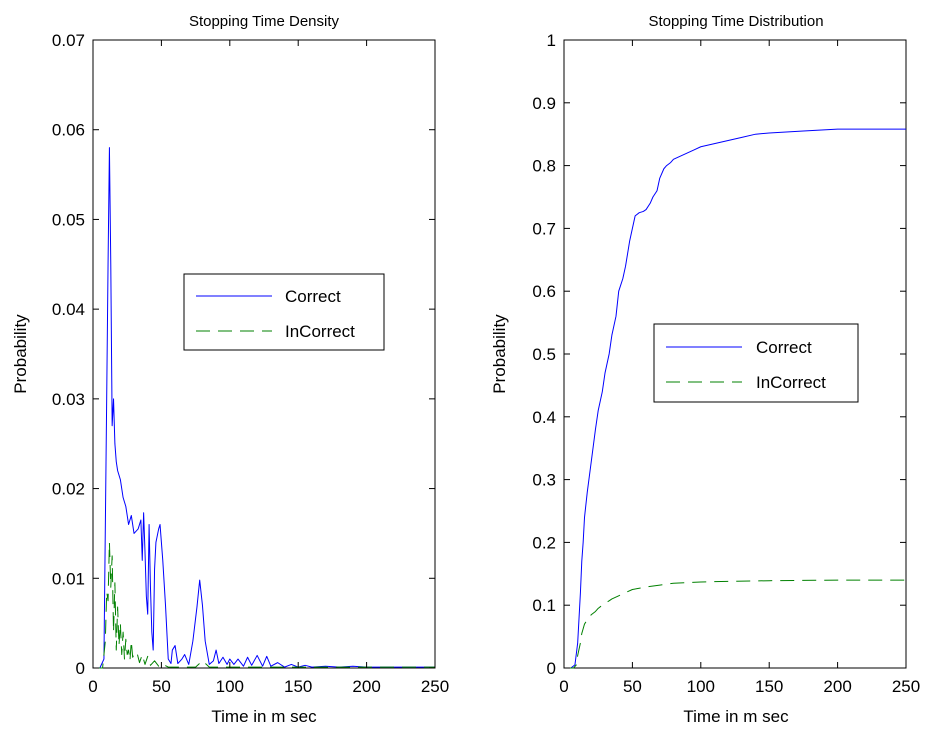  Describe the element at coordinates (544, 228) in the screenshot. I see `distribution-y-tick-label: 0.7` at that location.